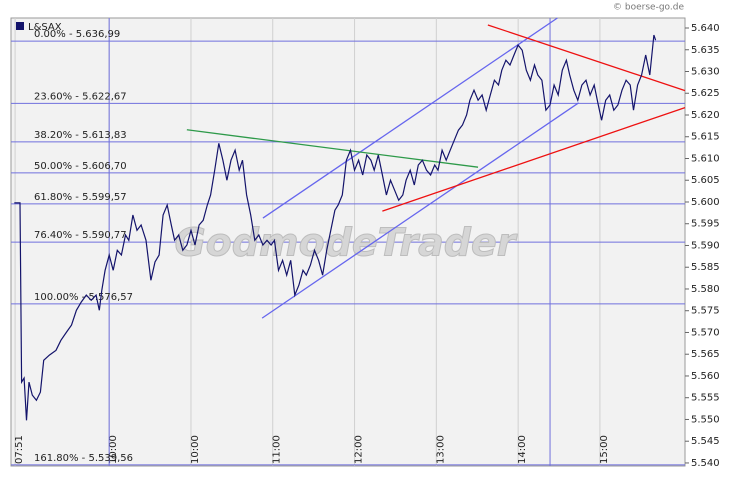 The width and height of the screenshot is (730, 485). Describe the element at coordinates (705, 463) in the screenshot. I see `y-tick-label: 5.540` at that location.